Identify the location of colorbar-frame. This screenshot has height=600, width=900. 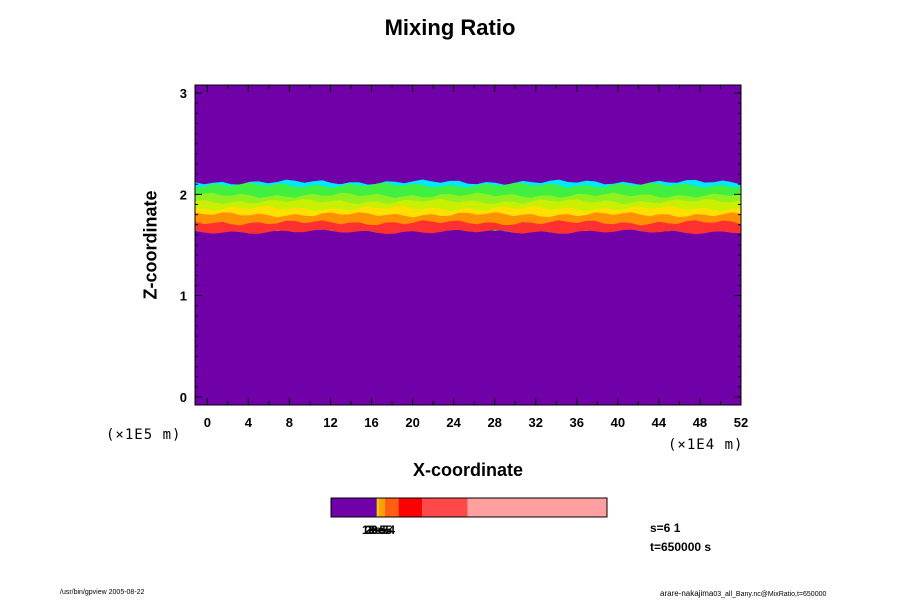
(469, 507).